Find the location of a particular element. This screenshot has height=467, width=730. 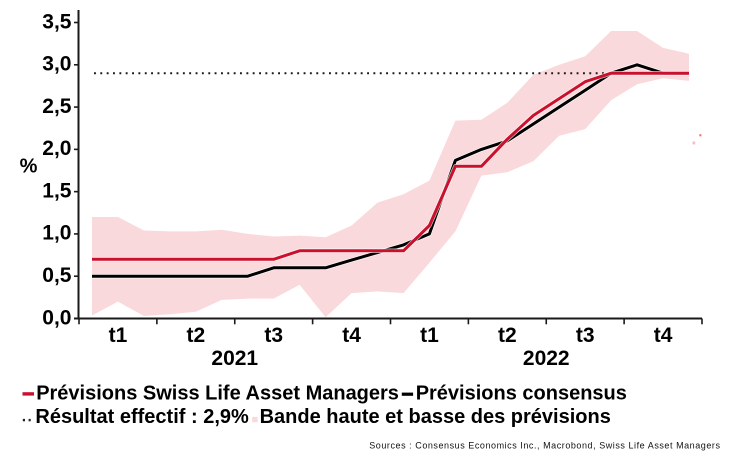

svg-text: 2021 is located at coordinates (234, 358).